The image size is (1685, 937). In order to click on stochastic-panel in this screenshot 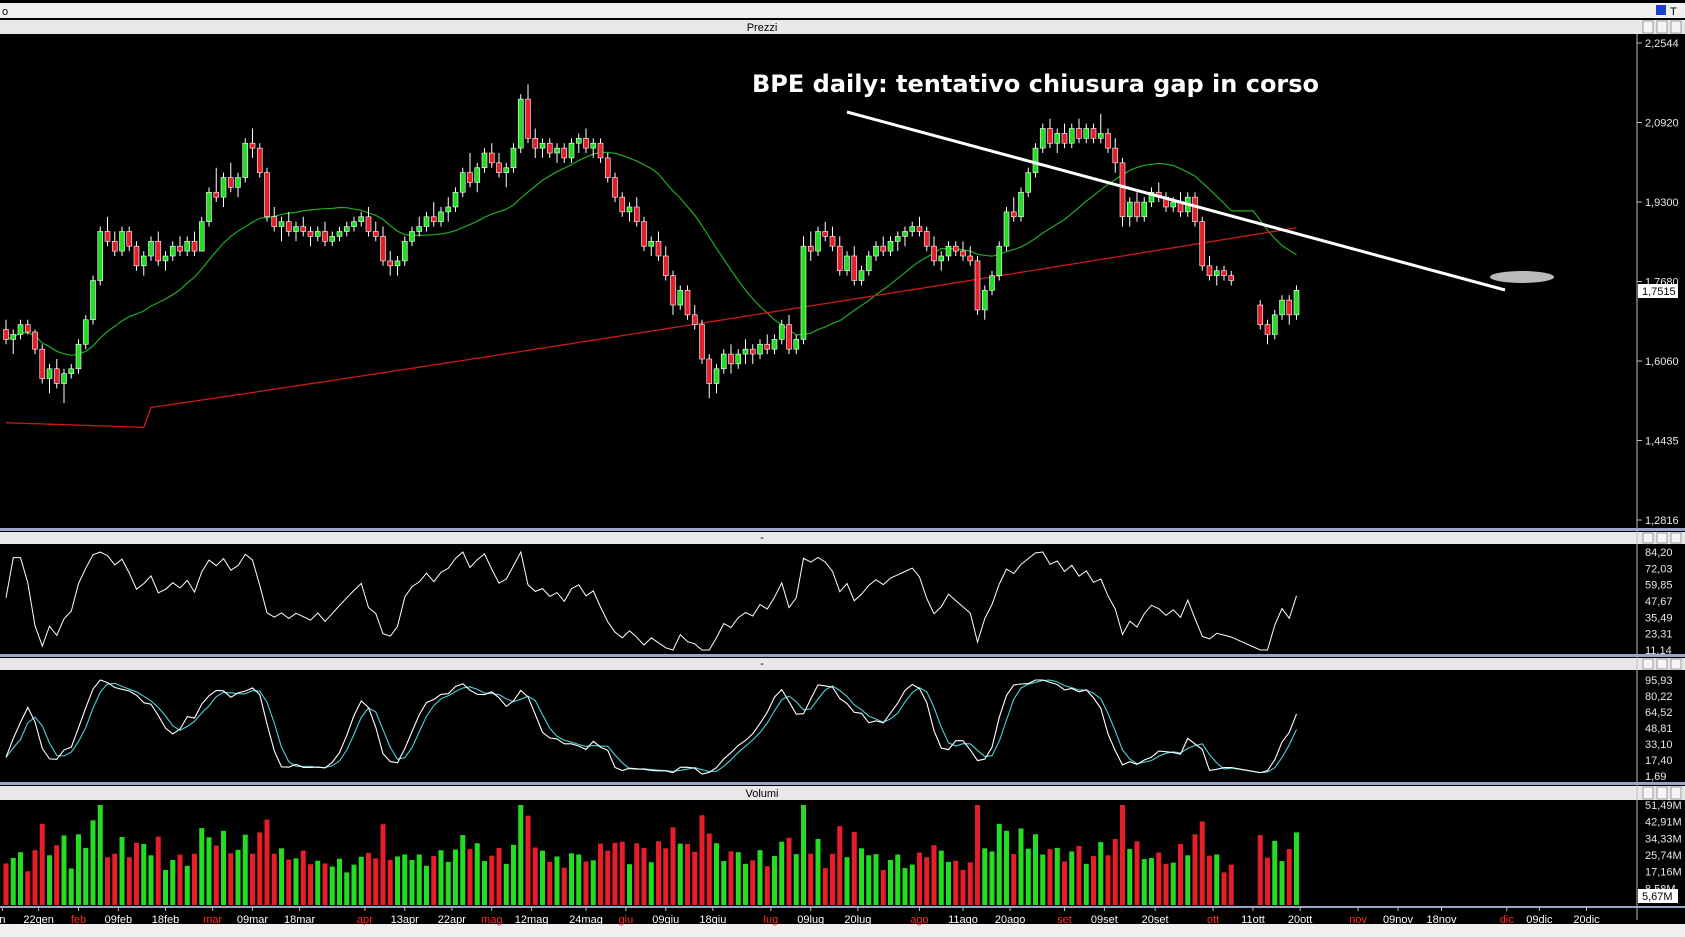, I will do `click(651, 727)`.